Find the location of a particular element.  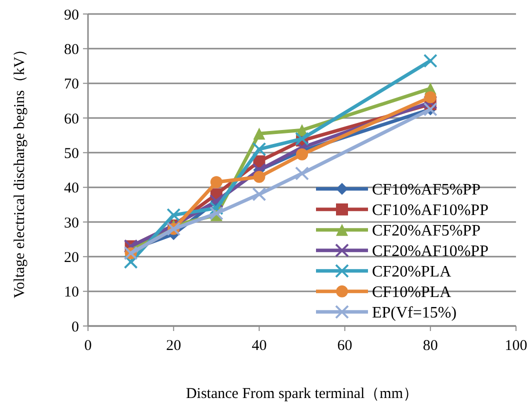

y-tick-label: 0 is located at coordinates (75, 327).